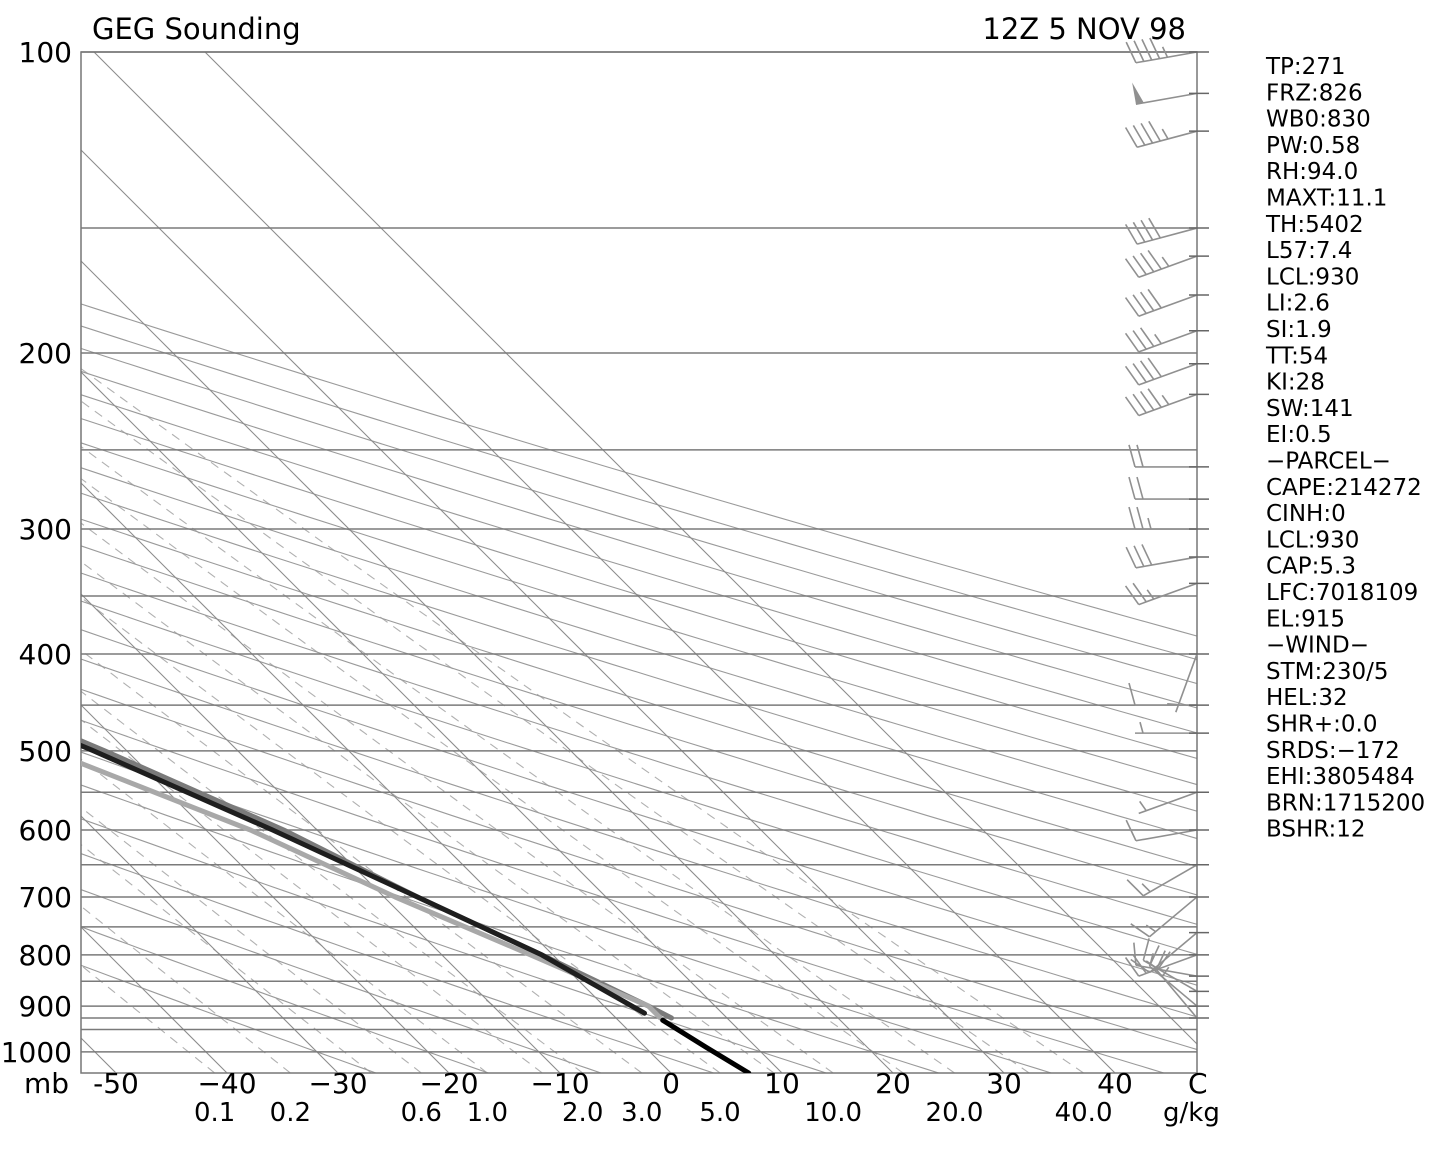 This screenshot has width=1440, height=1149. I want to click on sounding-index: EL:915, so click(1305, 619).